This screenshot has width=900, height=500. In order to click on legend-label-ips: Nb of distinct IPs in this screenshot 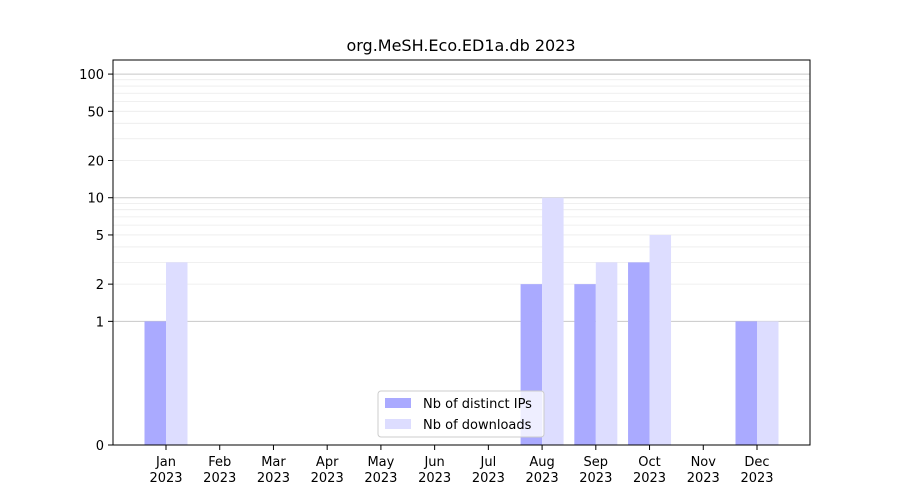, I will do `click(477, 404)`.